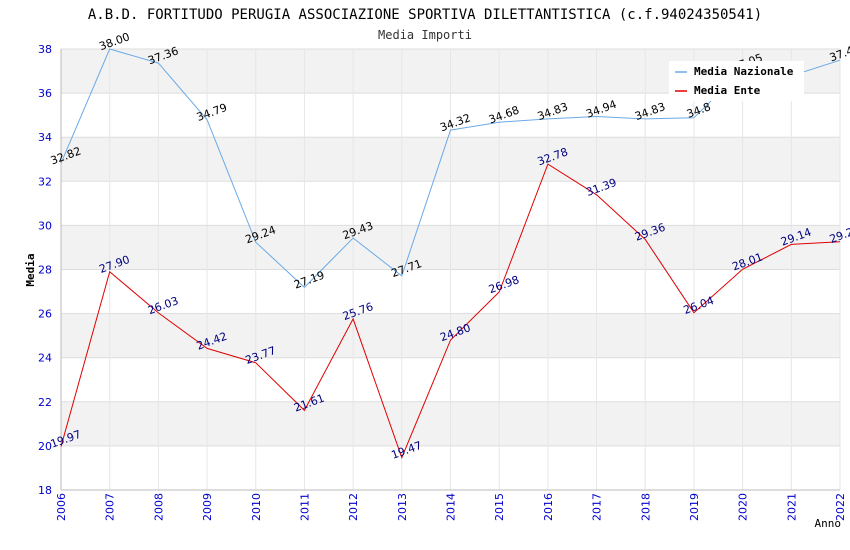 The width and height of the screenshot is (850, 550). I want to click on data-label: 27.19, so click(309, 280).